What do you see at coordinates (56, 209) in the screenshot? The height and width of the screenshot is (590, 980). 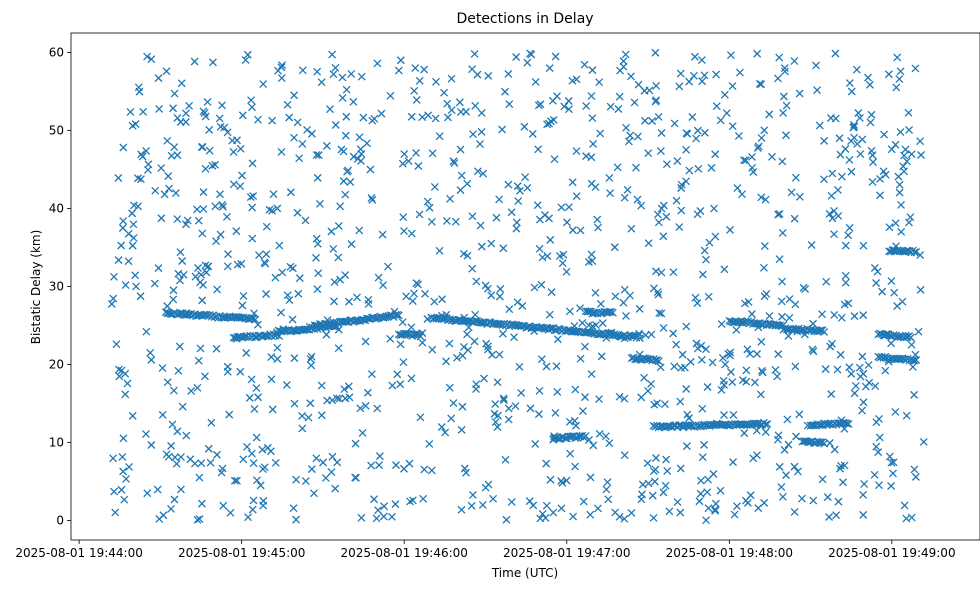 I see `y-tick-label: 40` at bounding box center [56, 209].